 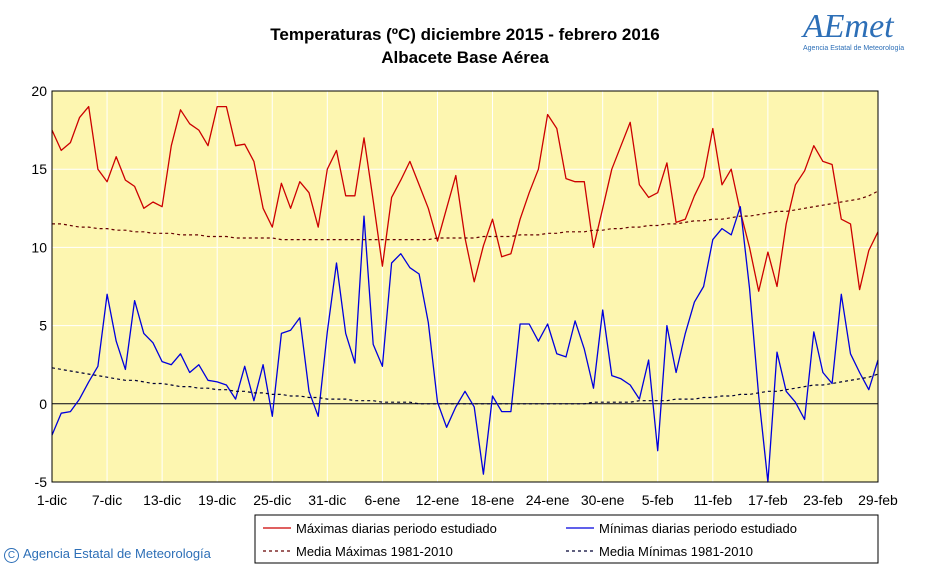 I want to click on x-tick-label: 18-ene, so click(x=493, y=500).